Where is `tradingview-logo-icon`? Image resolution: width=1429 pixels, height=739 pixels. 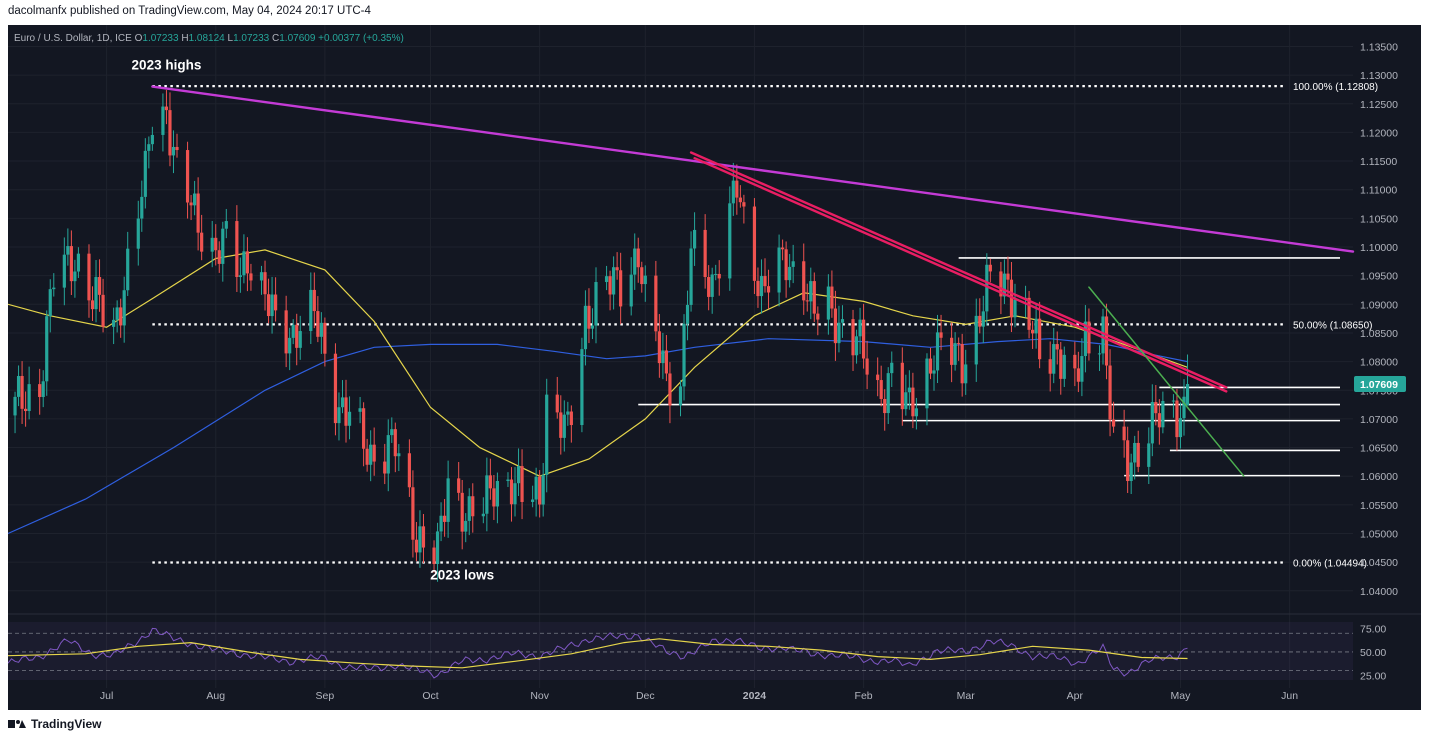
tradingview-logo-icon is located at coordinates (17, 724).